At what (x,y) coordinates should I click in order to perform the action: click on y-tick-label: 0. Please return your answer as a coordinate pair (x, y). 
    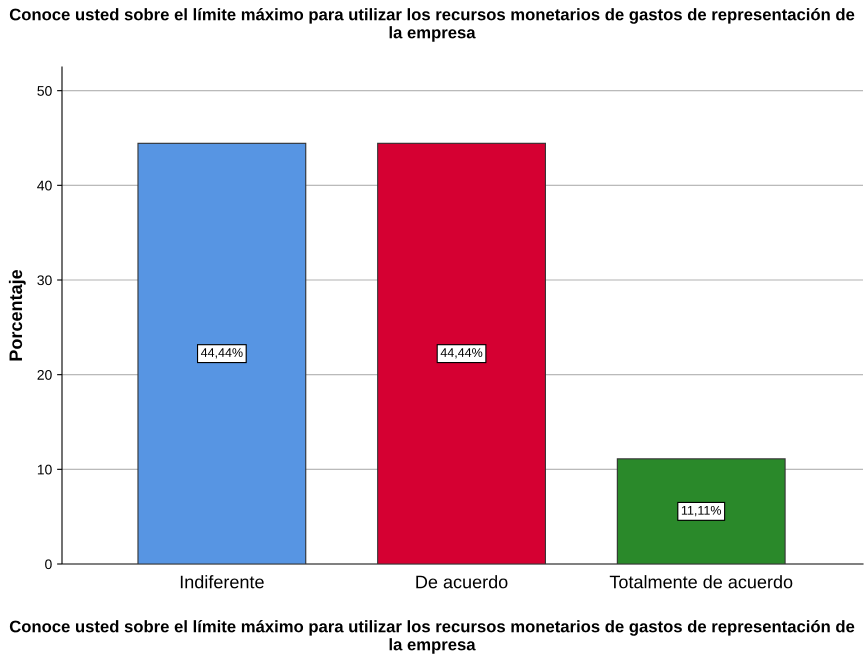
    Looking at the image, I should click on (48, 564).